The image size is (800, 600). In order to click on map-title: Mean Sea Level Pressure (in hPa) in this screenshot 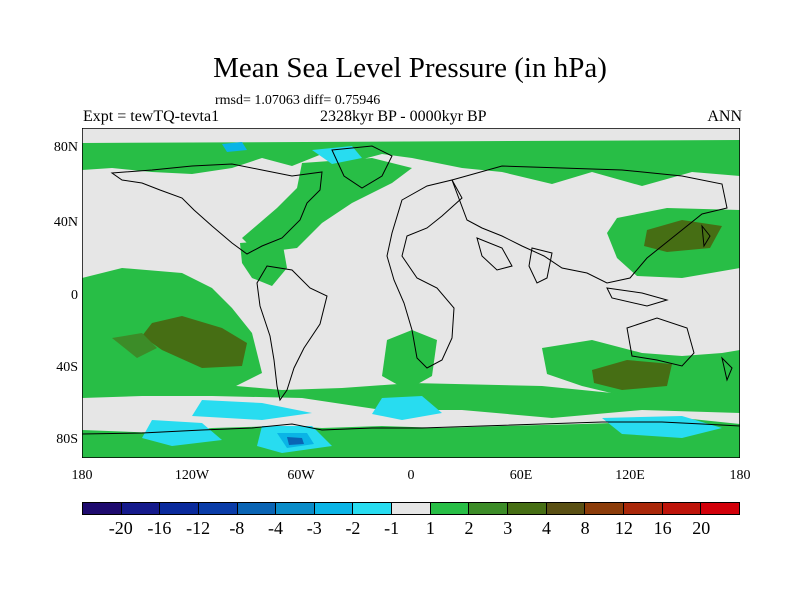, I will do `click(410, 68)`.